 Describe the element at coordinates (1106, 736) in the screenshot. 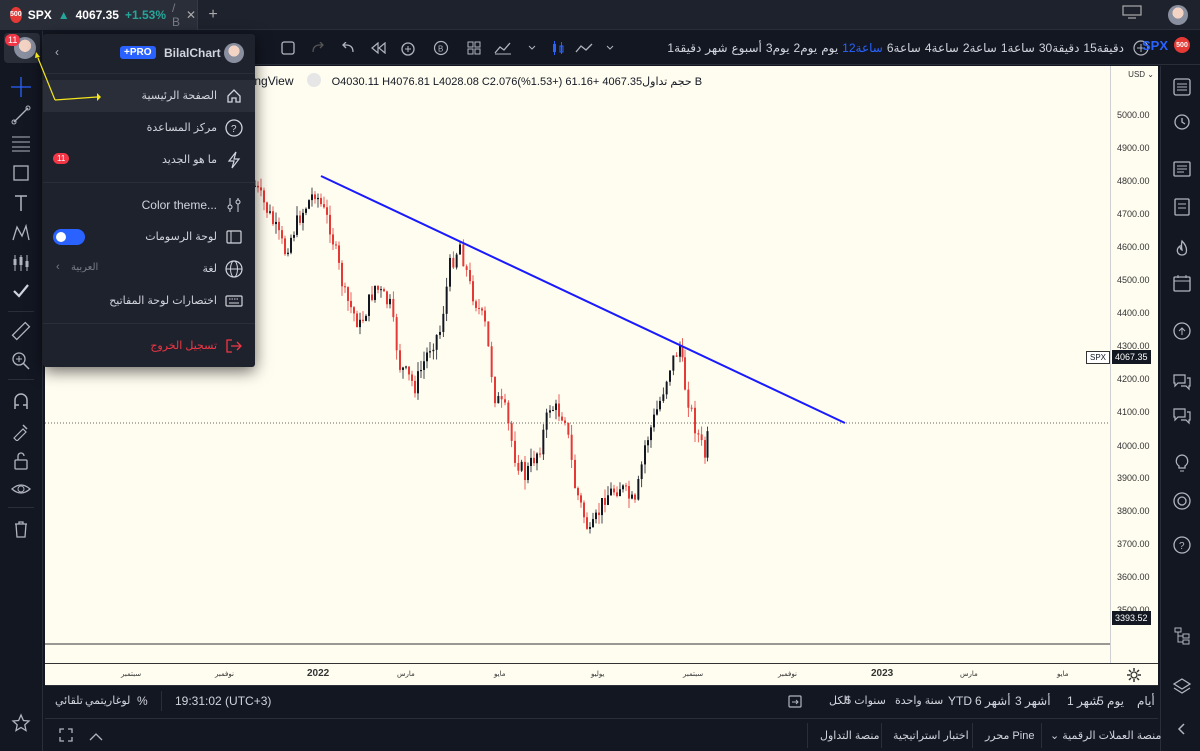

I see `bottom-tab-crypto-screener: ⌄ منصة العملات الرقمية` at that location.